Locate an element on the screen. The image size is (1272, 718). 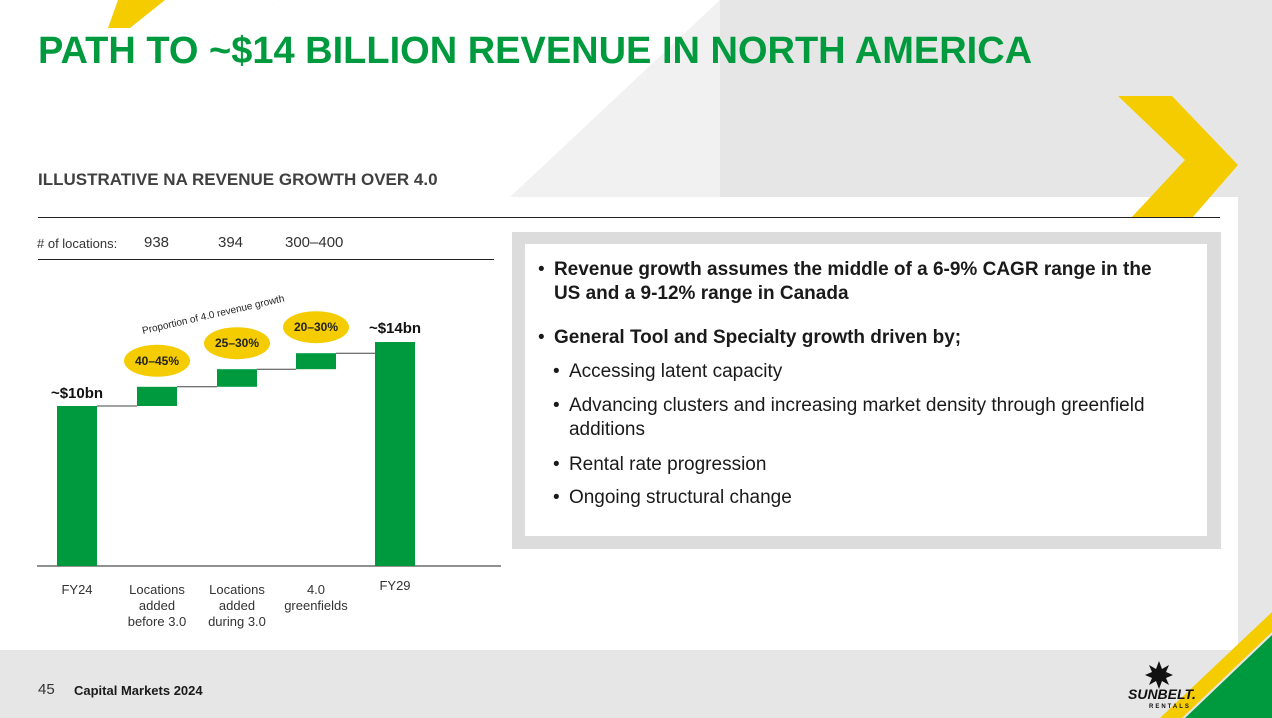
chart-subtitle: ILLUSTRATIVE NA REVENUE GROWTH OVER 4.0 is located at coordinates (238, 179).